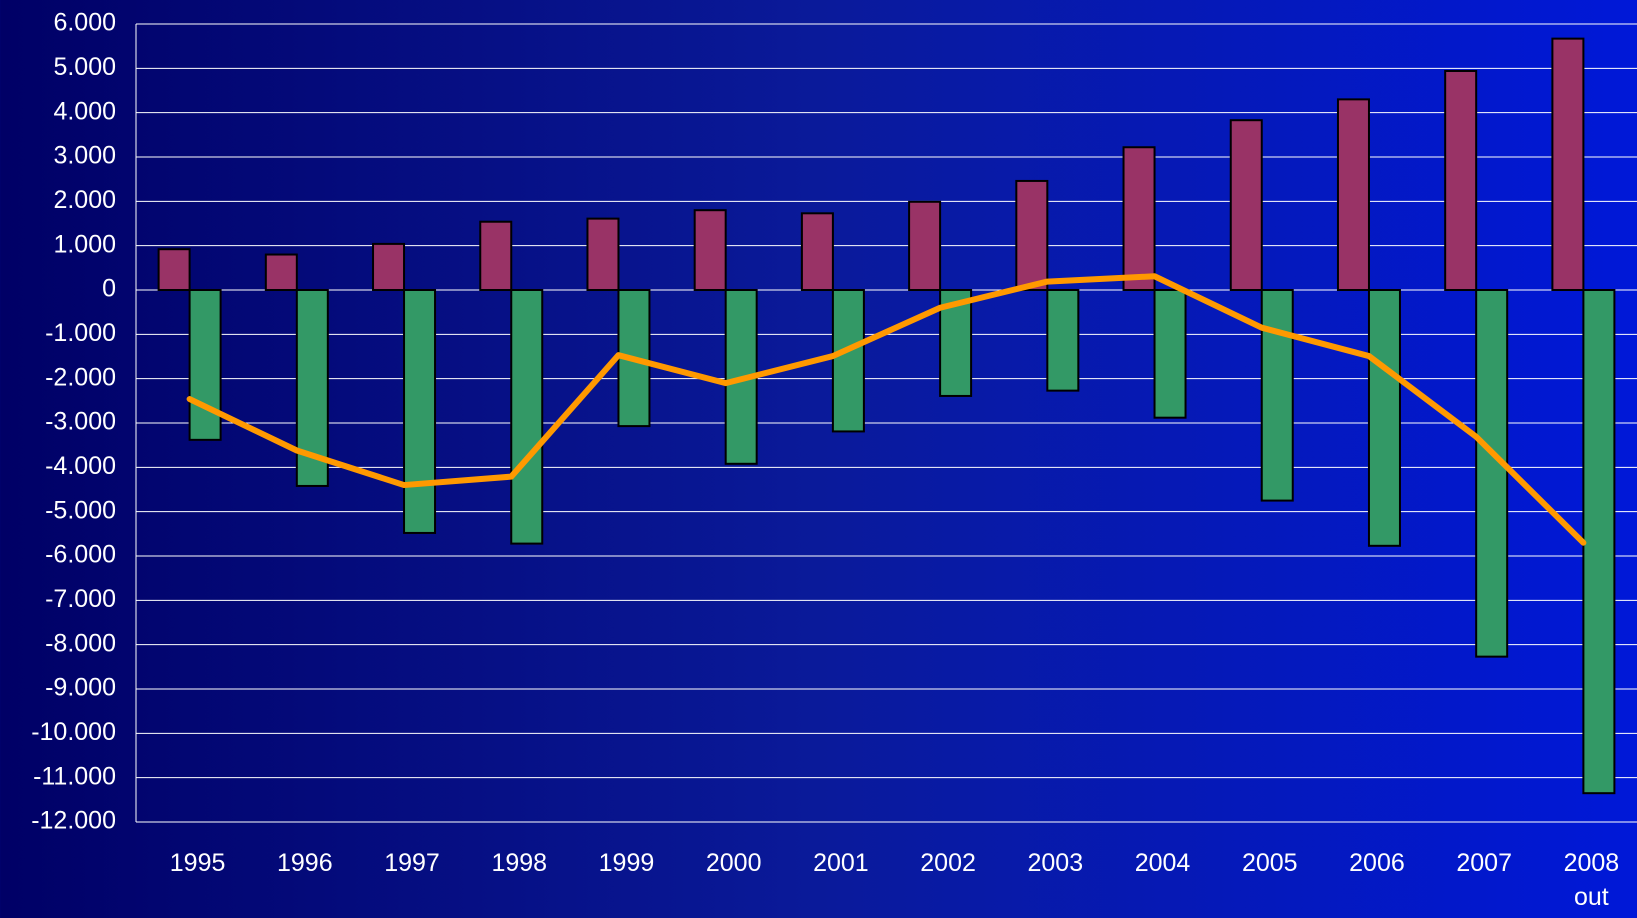  Describe the element at coordinates (73, 732) in the screenshot. I see `y-tick-label: -10.000` at that location.